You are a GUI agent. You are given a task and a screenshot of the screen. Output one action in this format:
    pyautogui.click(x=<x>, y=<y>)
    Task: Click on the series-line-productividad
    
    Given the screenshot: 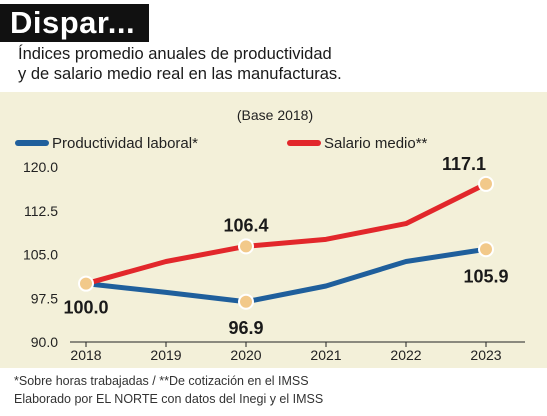 What is the action you would take?
    pyautogui.click(x=286, y=275)
    